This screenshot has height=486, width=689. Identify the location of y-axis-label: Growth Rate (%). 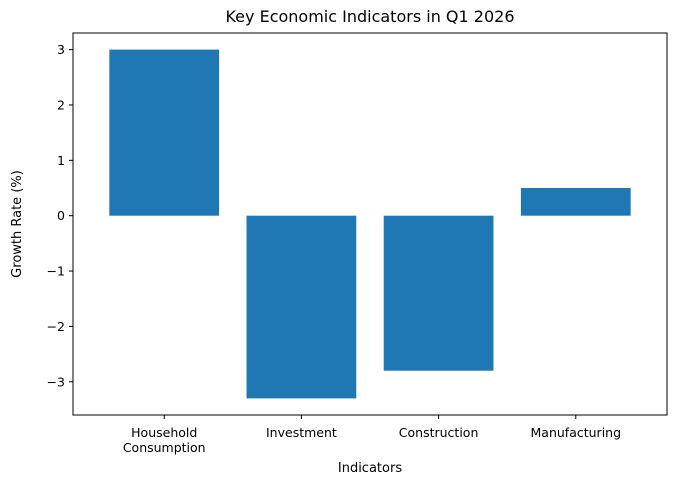
(17, 224).